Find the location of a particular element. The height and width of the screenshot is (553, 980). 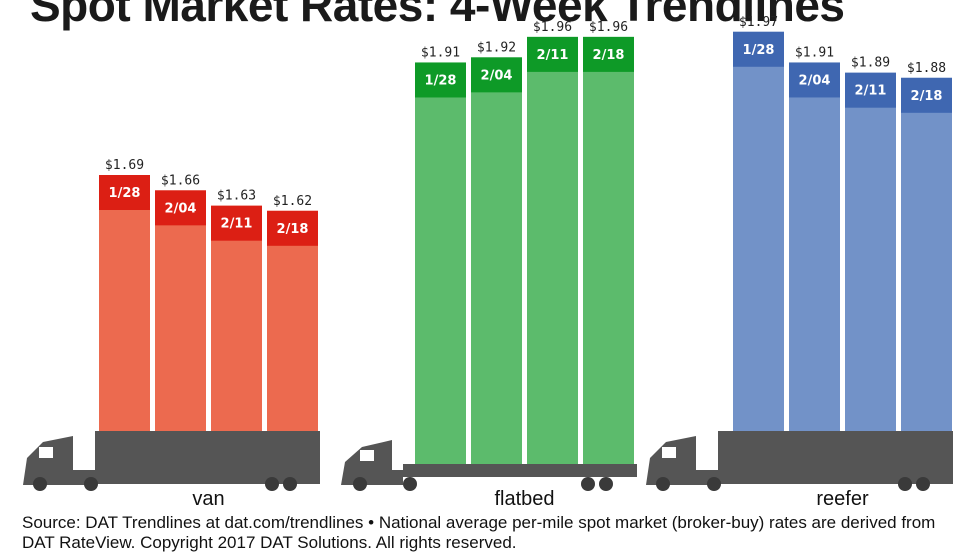

bar-value-label: $1.97 is located at coordinates (758, 22).